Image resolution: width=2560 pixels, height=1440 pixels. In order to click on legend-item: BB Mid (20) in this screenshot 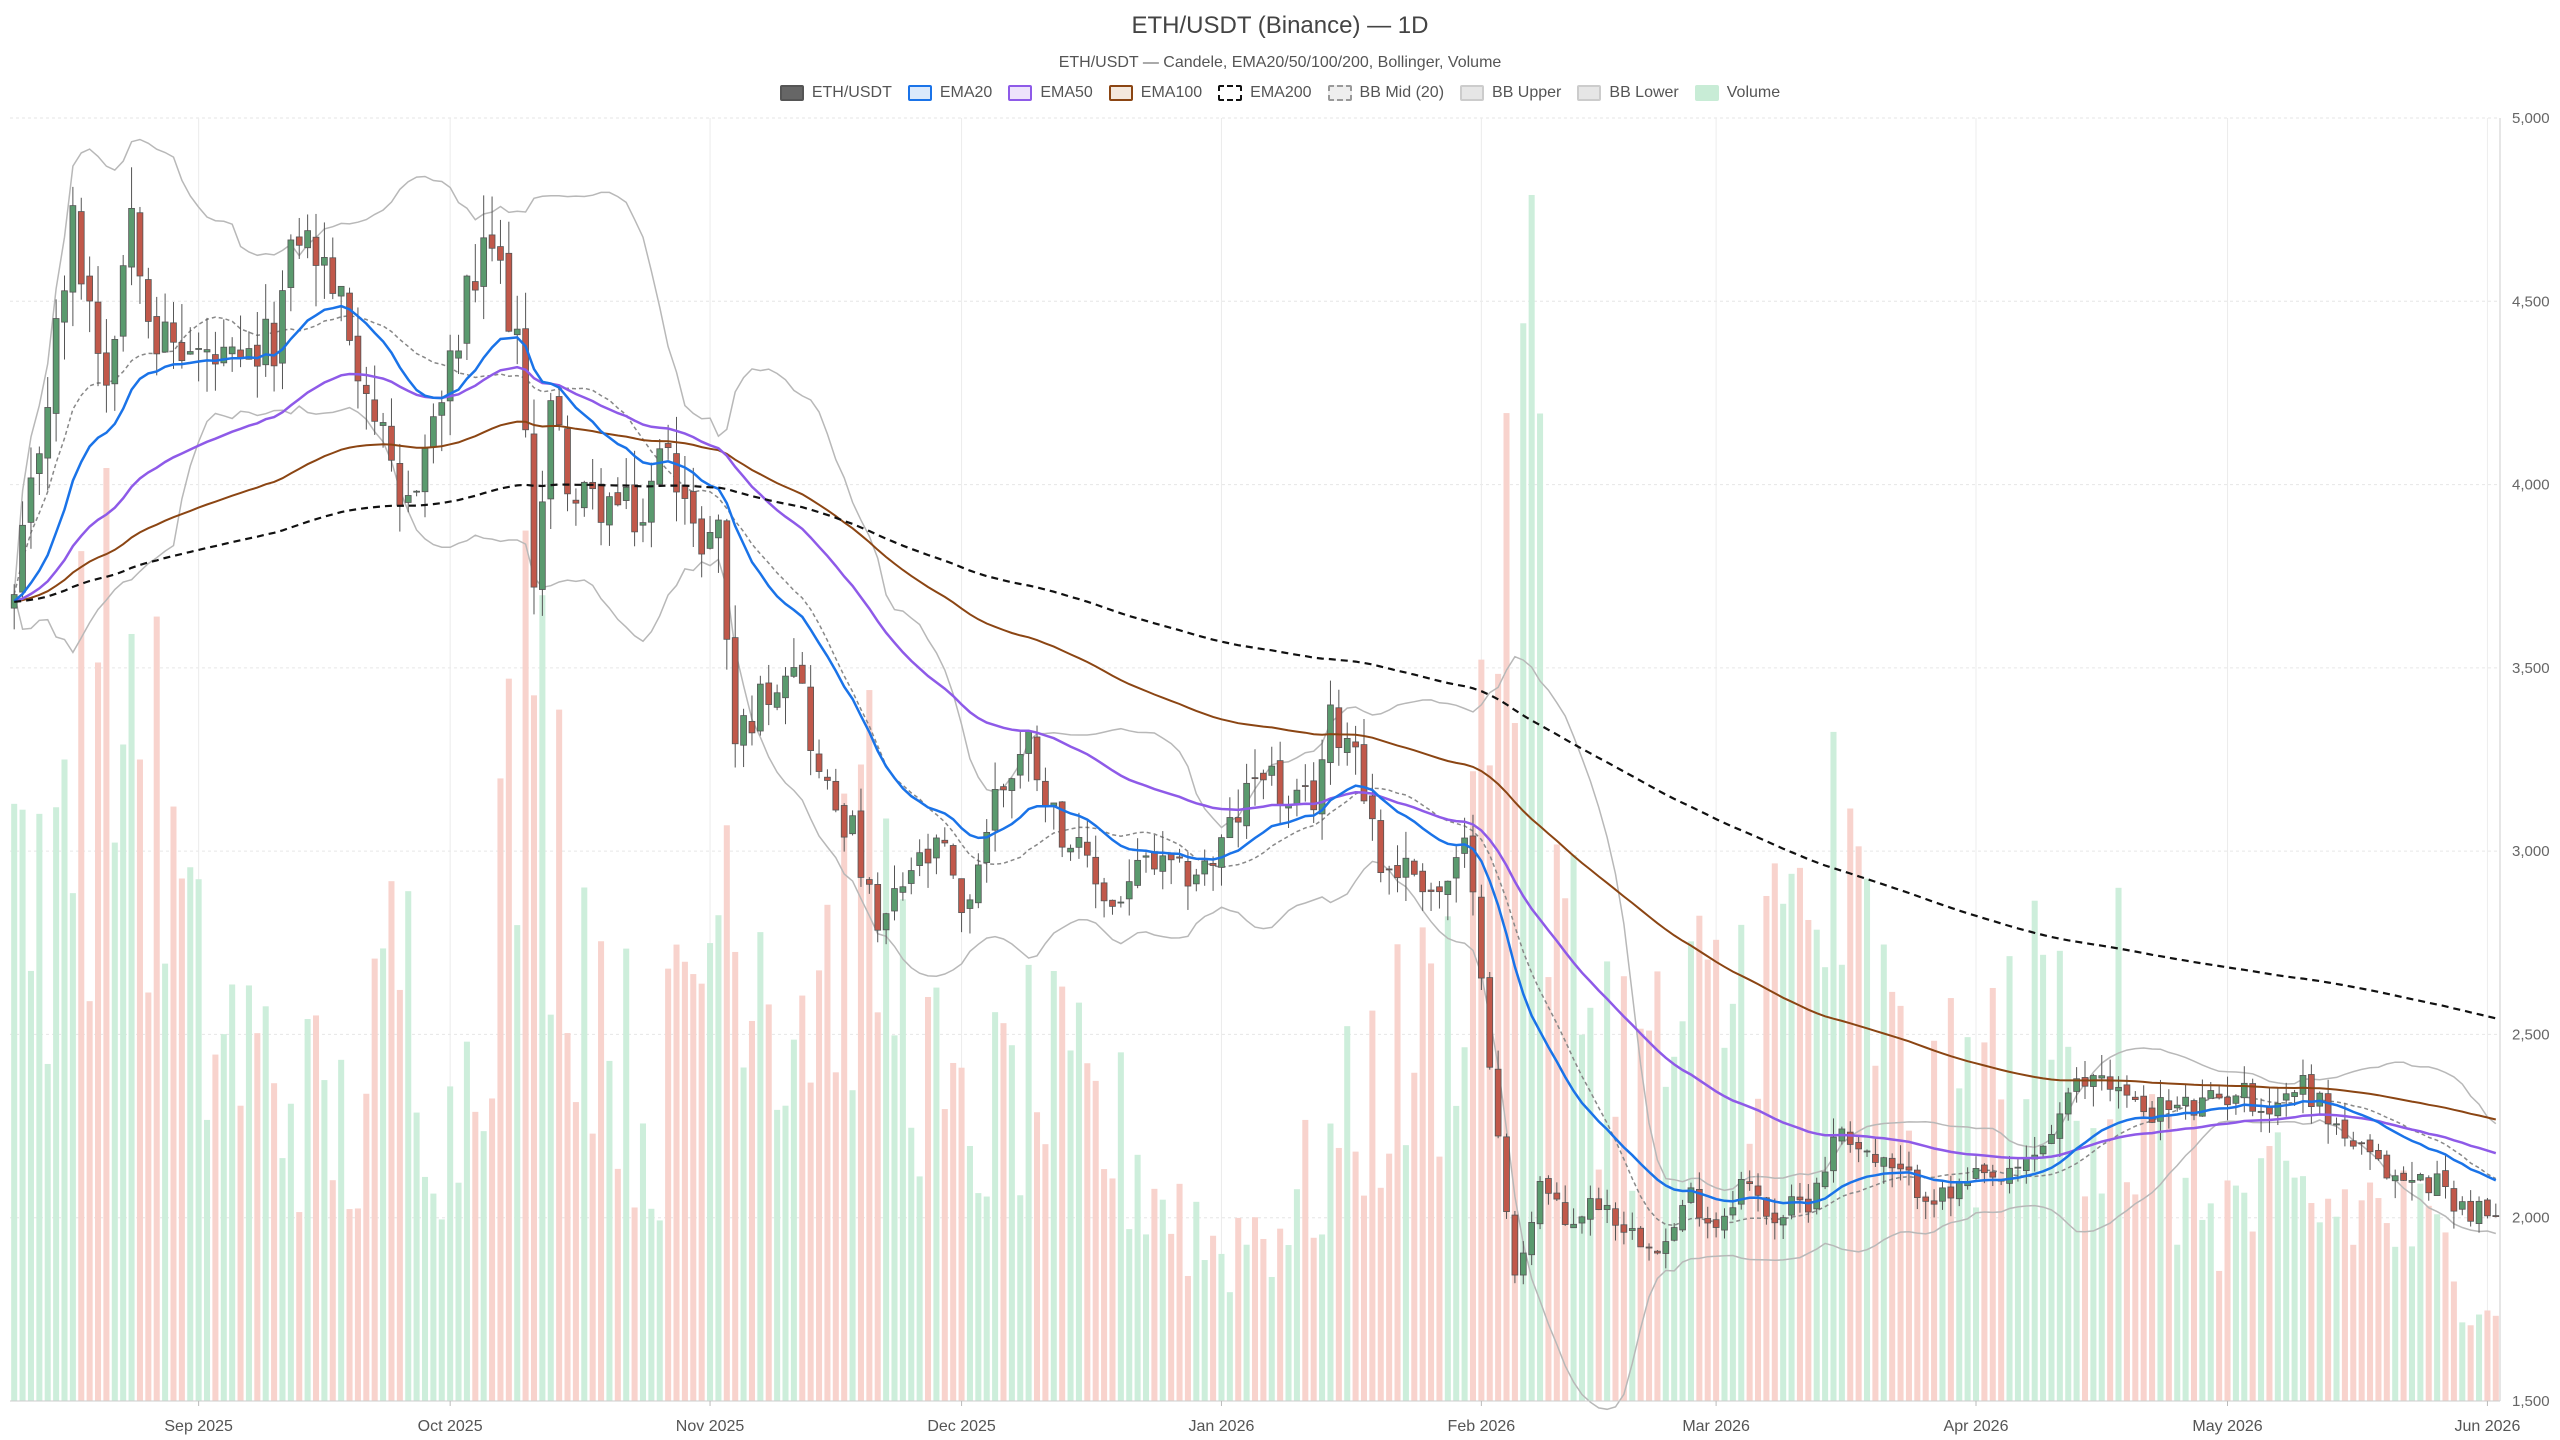, I will do `click(1385, 93)`.